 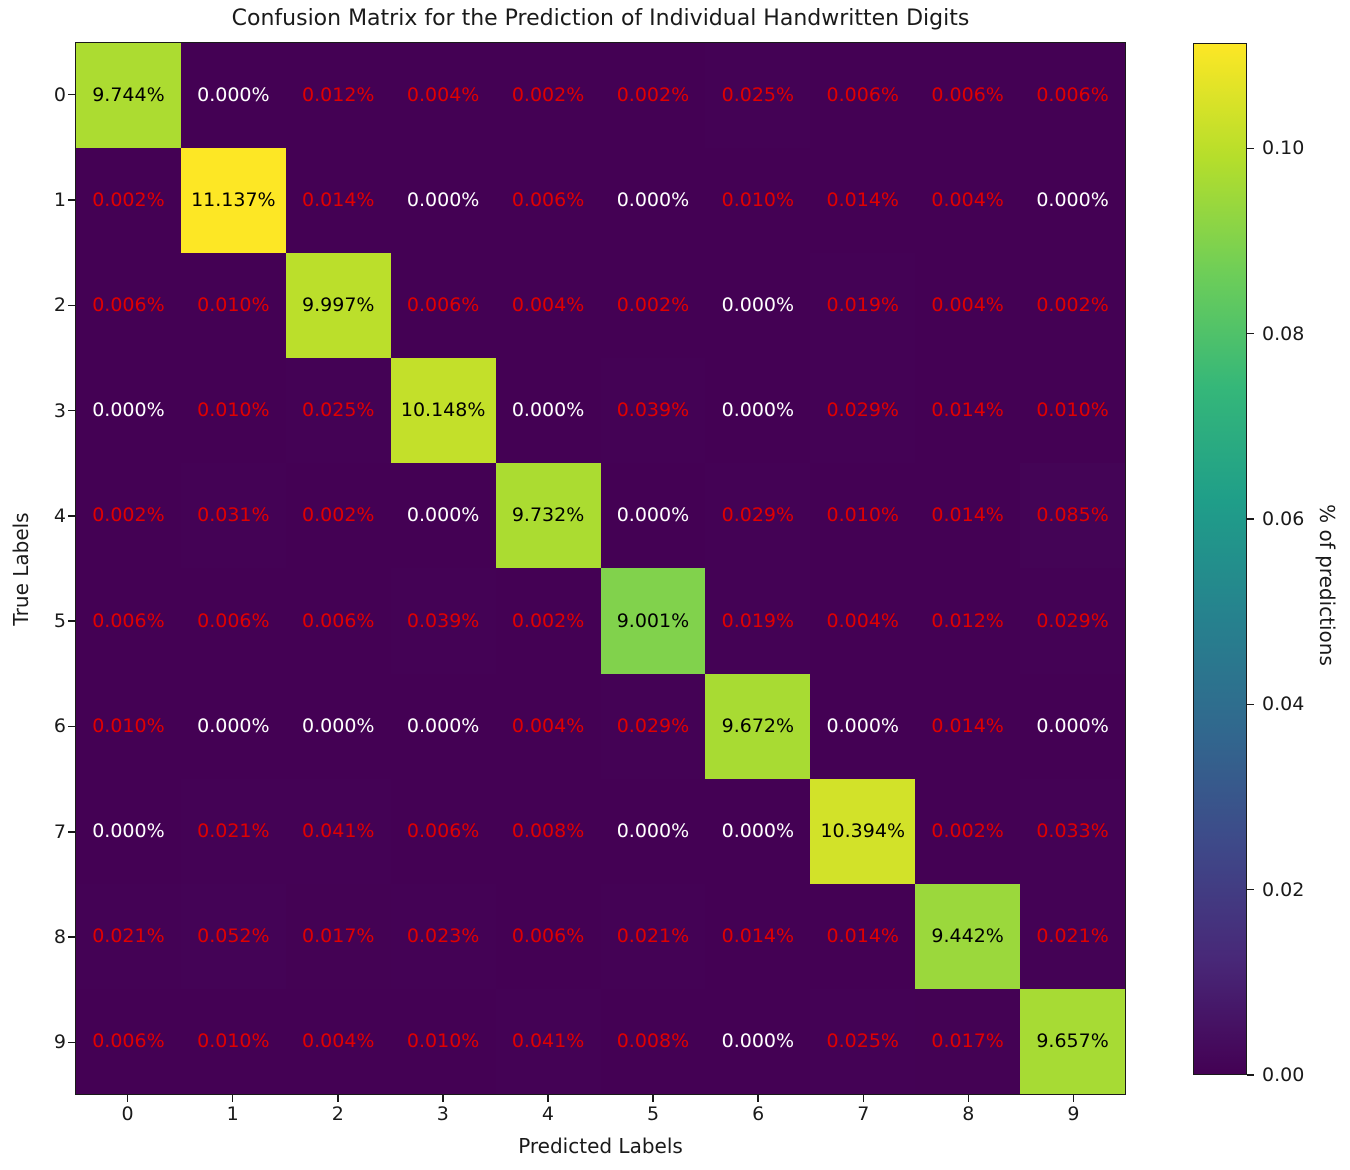 What do you see at coordinates (548, 831) in the screenshot?
I see `heatmap-cell: 0.008%` at bounding box center [548, 831].